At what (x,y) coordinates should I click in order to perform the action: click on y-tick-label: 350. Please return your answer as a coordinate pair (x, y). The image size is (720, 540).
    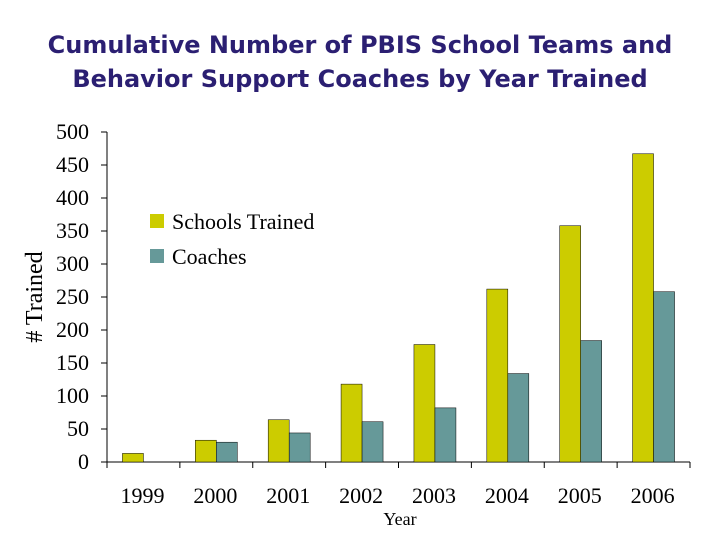
    Looking at the image, I should click on (72, 230).